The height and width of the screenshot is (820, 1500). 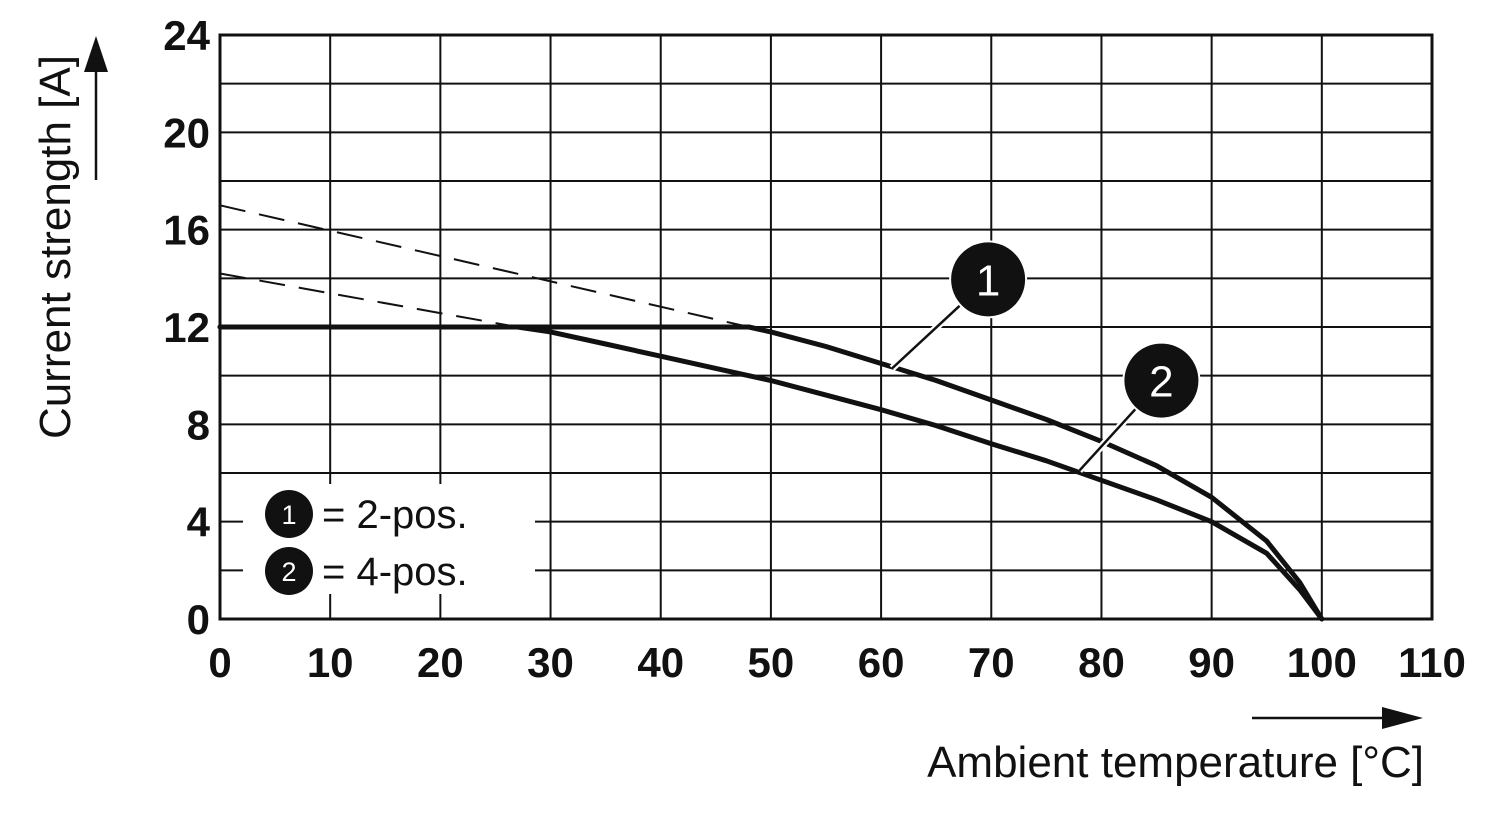 I want to click on legend-marker-1-label: 1, so click(x=288, y=515).